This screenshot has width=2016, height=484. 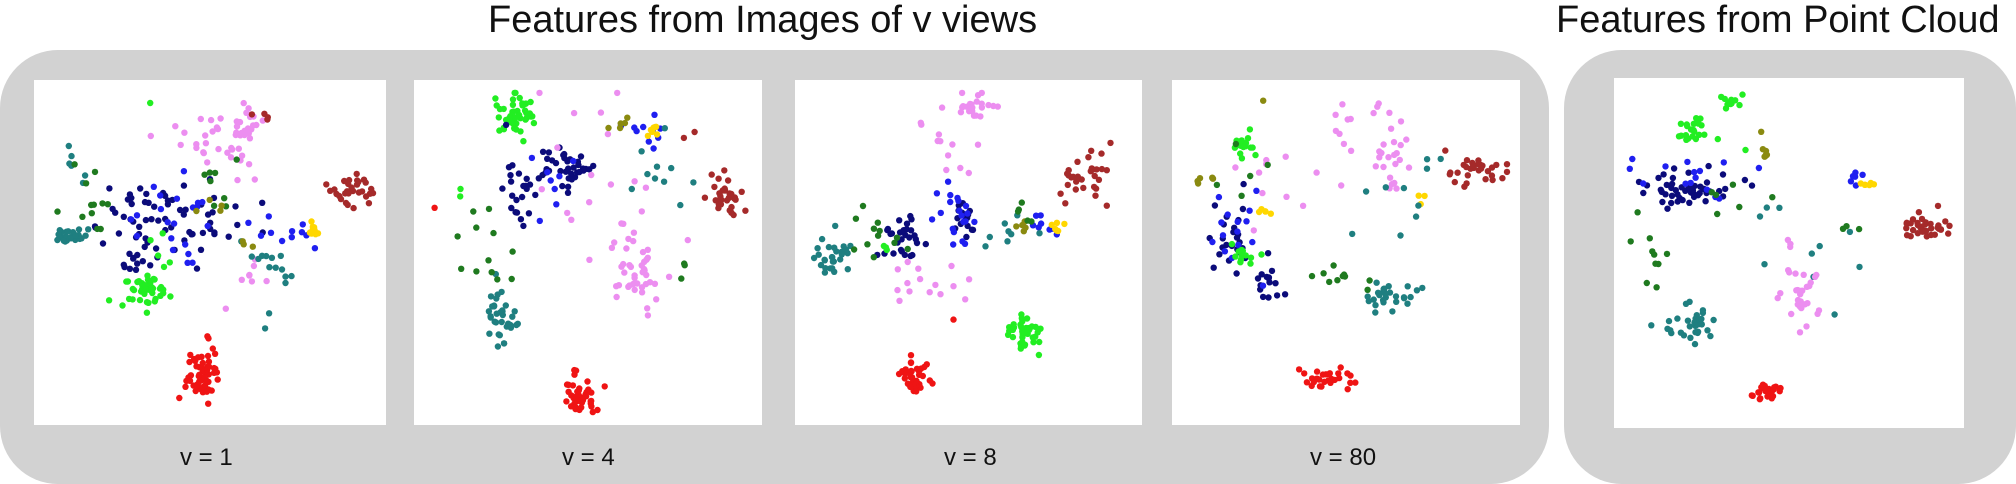 What do you see at coordinates (311, 221) in the screenshot?
I see `scatter-point-gold` at bounding box center [311, 221].